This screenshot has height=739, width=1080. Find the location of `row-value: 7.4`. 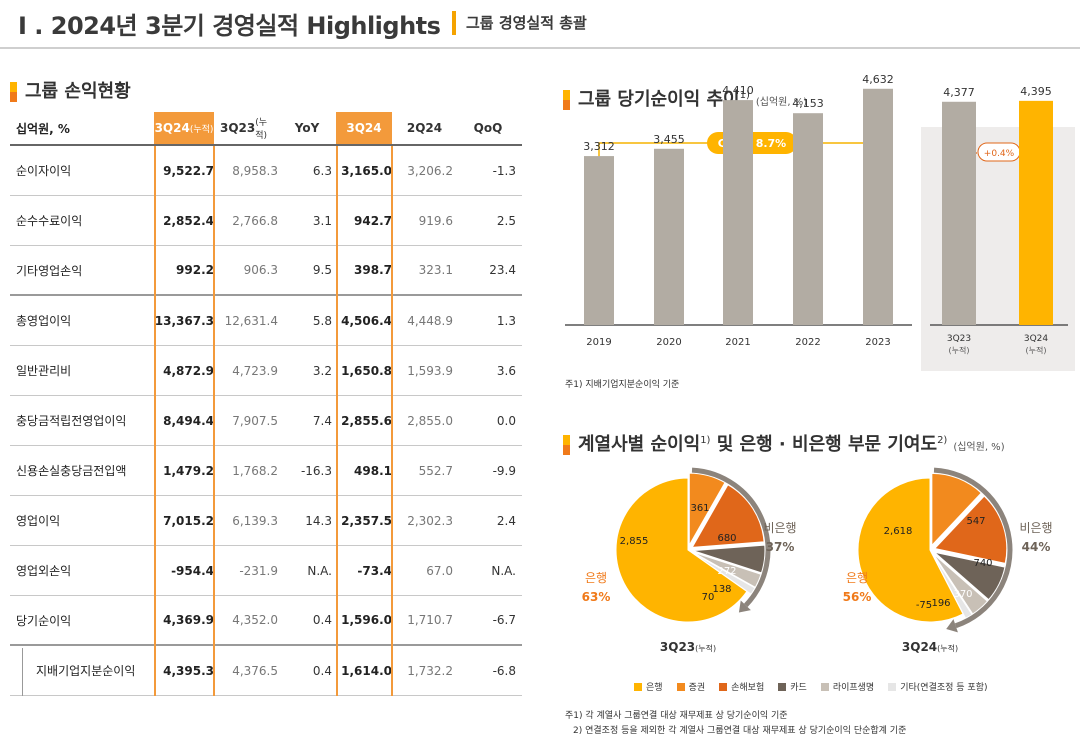

row-value: 7.4 is located at coordinates (322, 420).